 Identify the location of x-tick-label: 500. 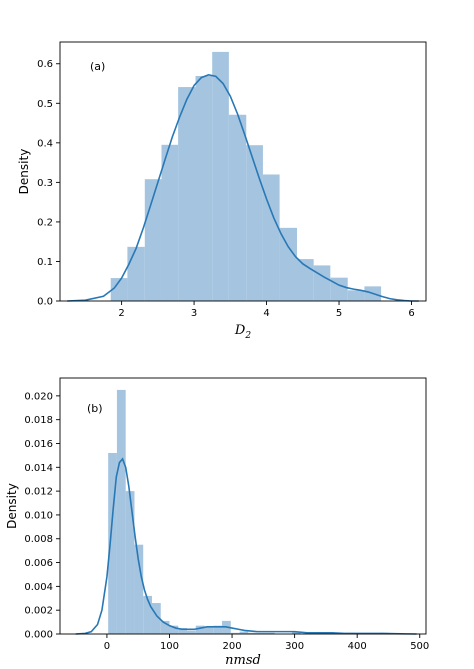
(419, 646).